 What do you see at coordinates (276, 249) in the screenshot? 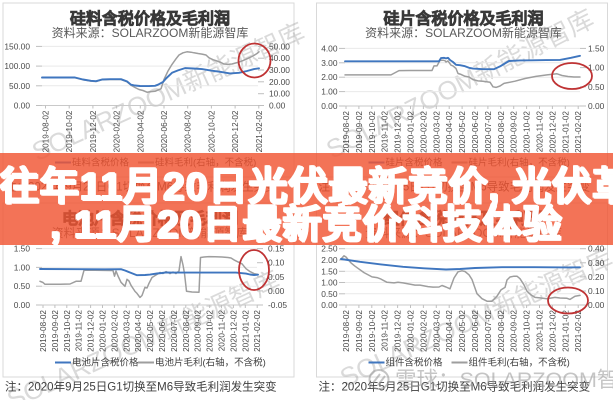
I see `svg-text: 0.15` at bounding box center [276, 249].